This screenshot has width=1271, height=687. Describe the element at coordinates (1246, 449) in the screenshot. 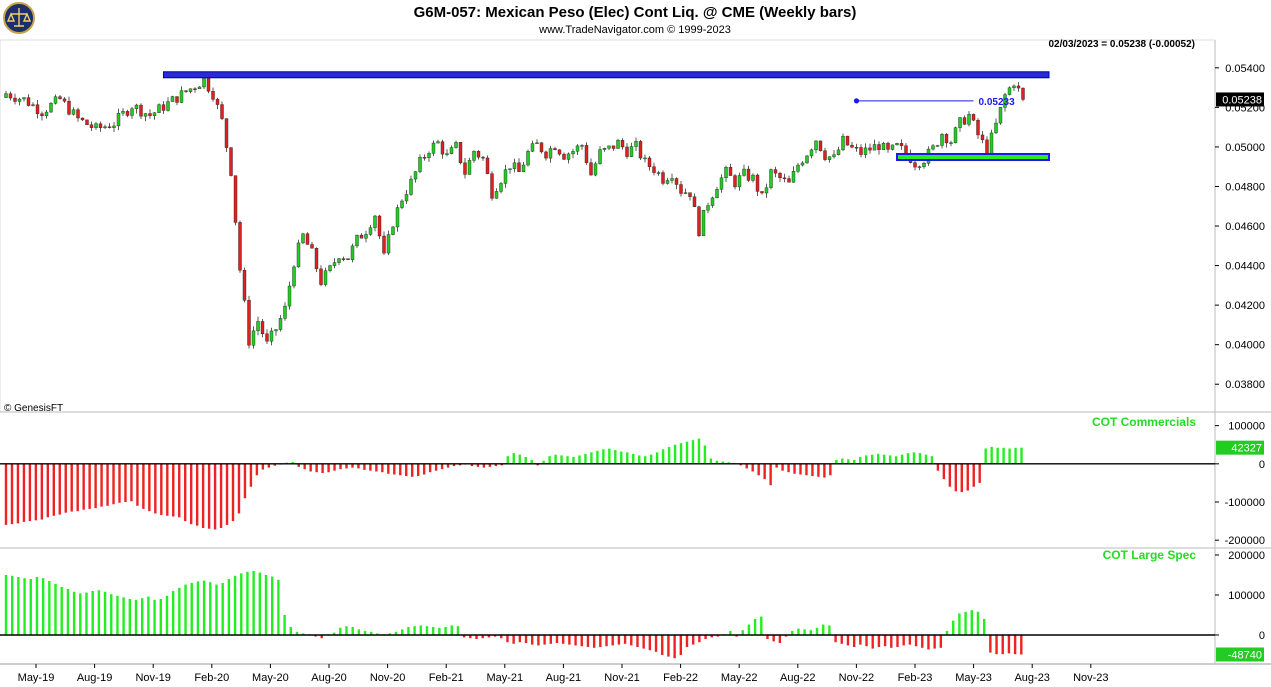

I see `cot-last-value-label: 42327` at that location.